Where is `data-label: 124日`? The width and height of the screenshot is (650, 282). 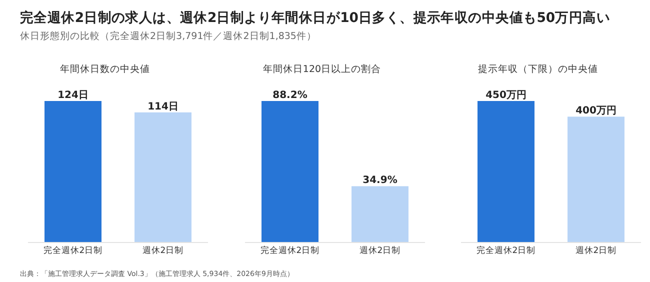 data-label: 124日 is located at coordinates (73, 95).